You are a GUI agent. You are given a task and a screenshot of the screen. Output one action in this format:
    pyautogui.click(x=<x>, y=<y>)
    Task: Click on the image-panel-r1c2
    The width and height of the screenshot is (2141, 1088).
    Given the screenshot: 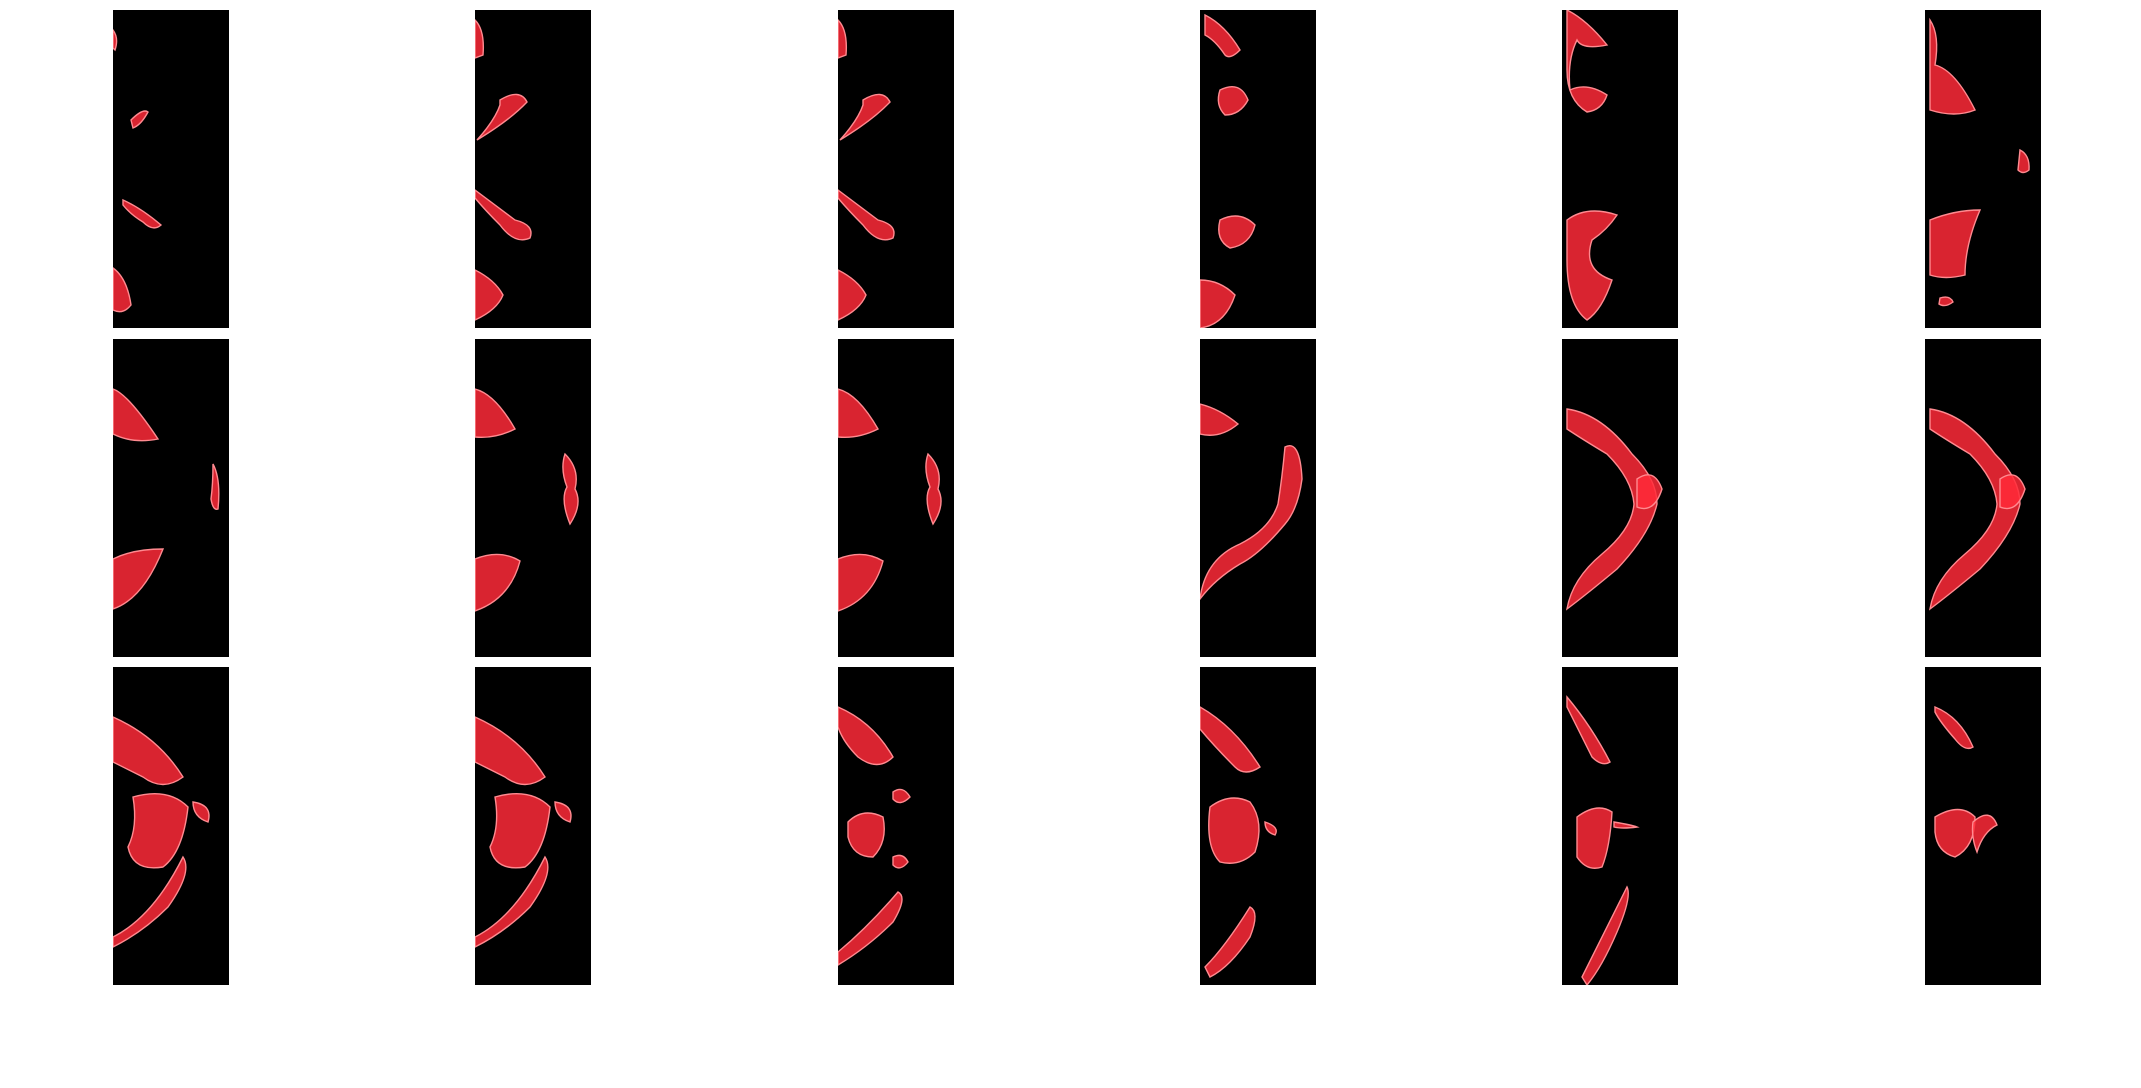 What is the action you would take?
    pyautogui.click(x=533, y=169)
    